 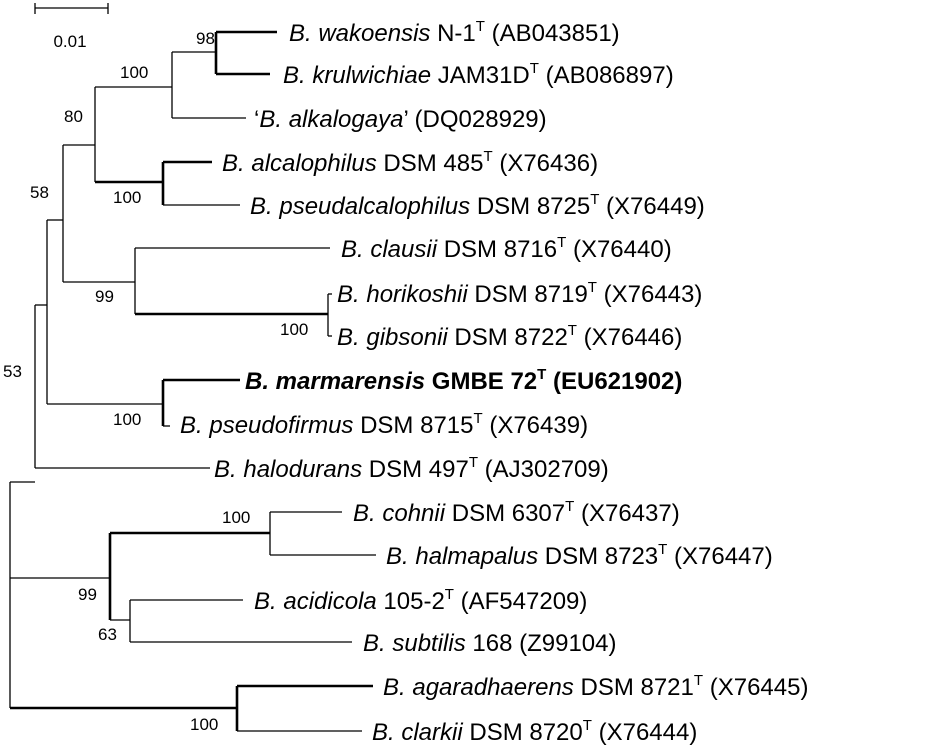 What do you see at coordinates (509, 336) in the screenshot?
I see `taxon-label: B. gibsonii DSM 8722T (X76446)` at bounding box center [509, 336].